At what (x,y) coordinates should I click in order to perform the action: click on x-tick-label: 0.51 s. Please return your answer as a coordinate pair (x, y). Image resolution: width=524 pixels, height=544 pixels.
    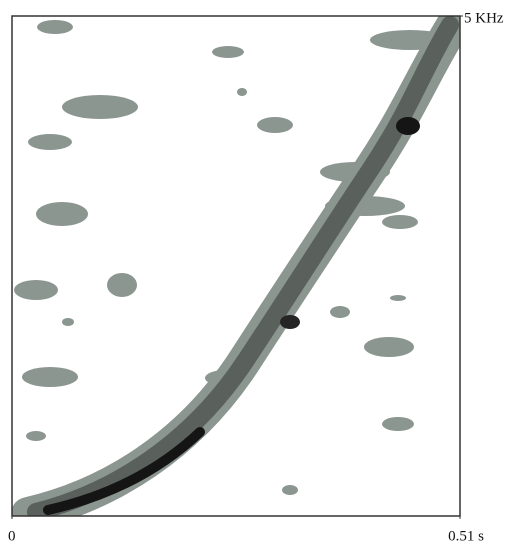
    Looking at the image, I should click on (466, 536).